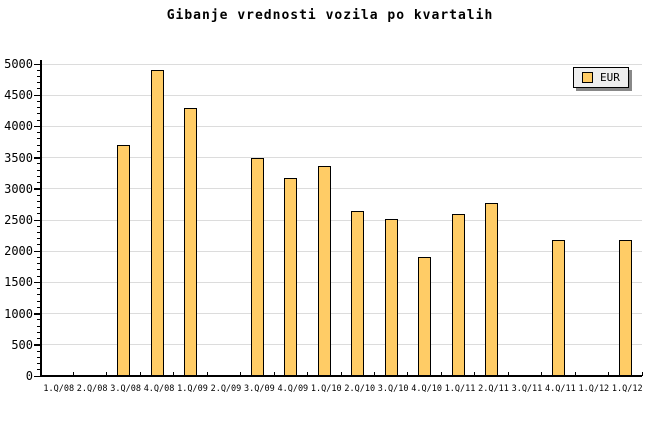 The width and height of the screenshot is (660, 440). I want to click on x-axis-tick-label: 2.Q/10, so click(360, 389).